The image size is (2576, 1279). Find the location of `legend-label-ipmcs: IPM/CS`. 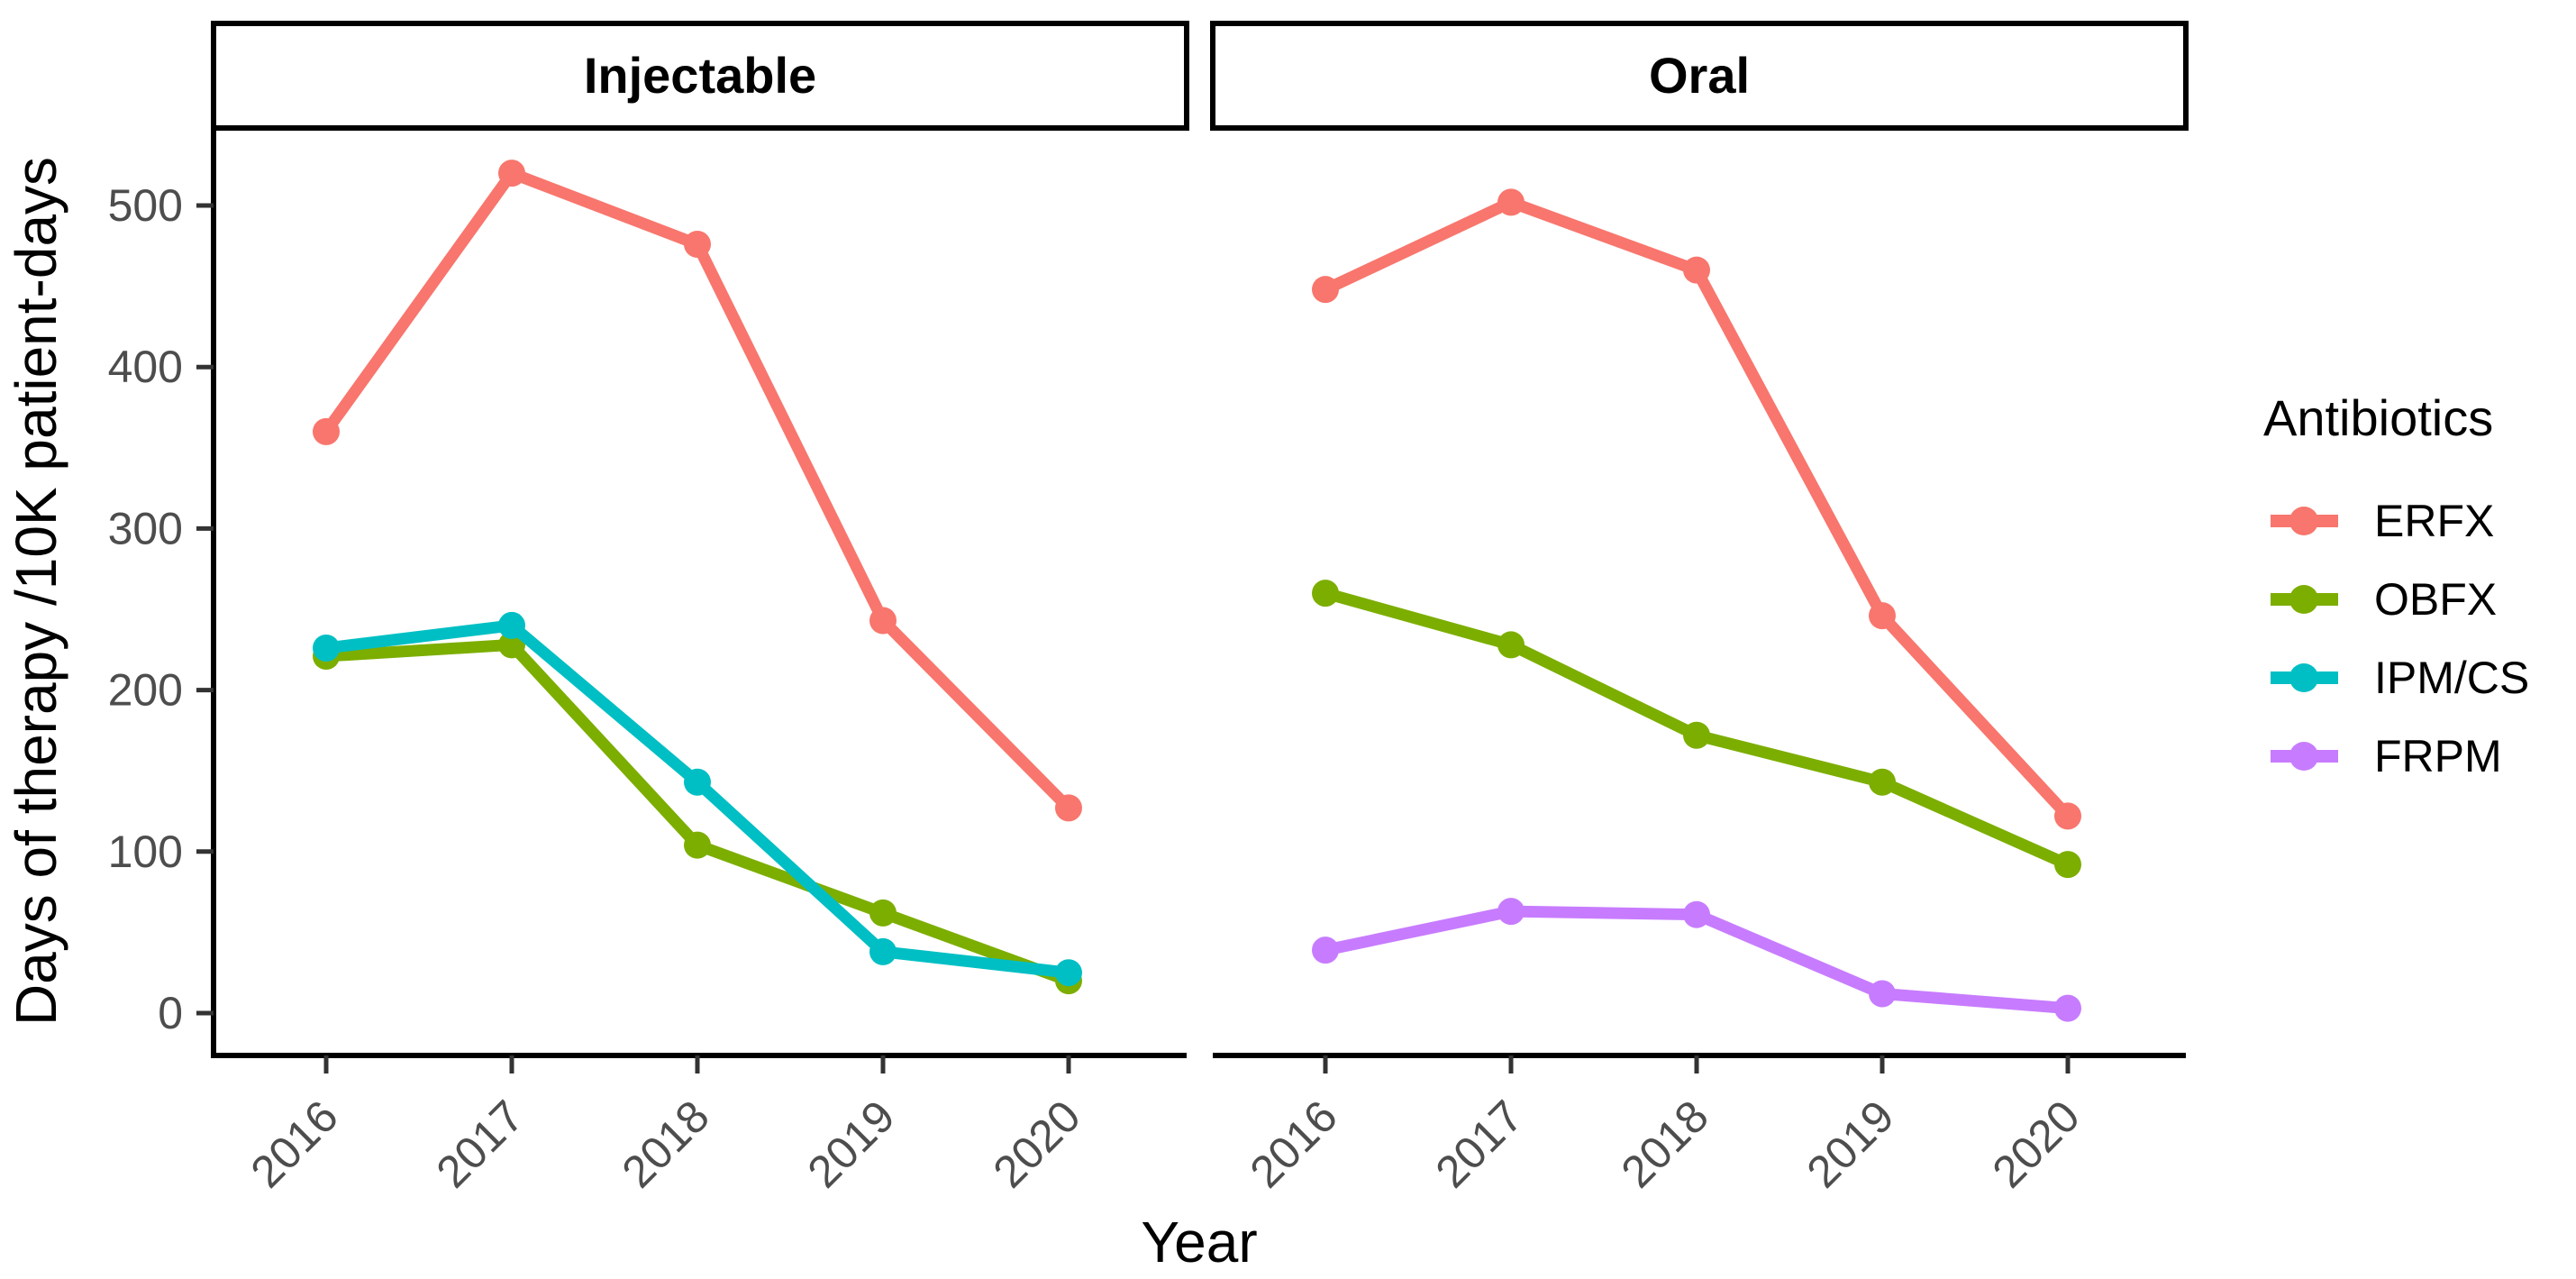

legend-label-ipmcs: IPM/CS is located at coordinates (2451, 678).